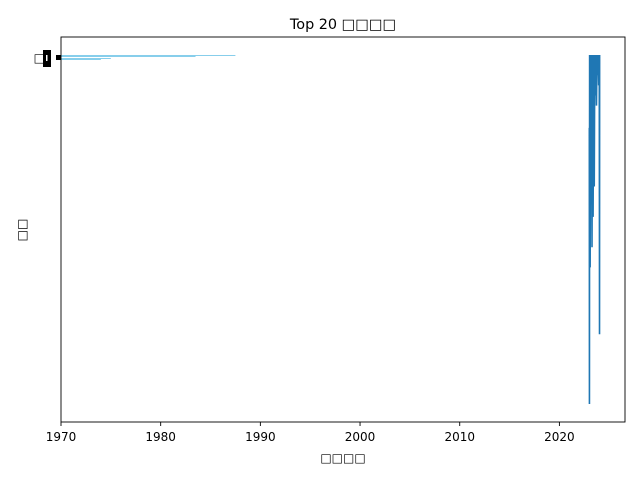 This screenshot has height=480, width=640. I want to click on series-line, so click(594, 229).